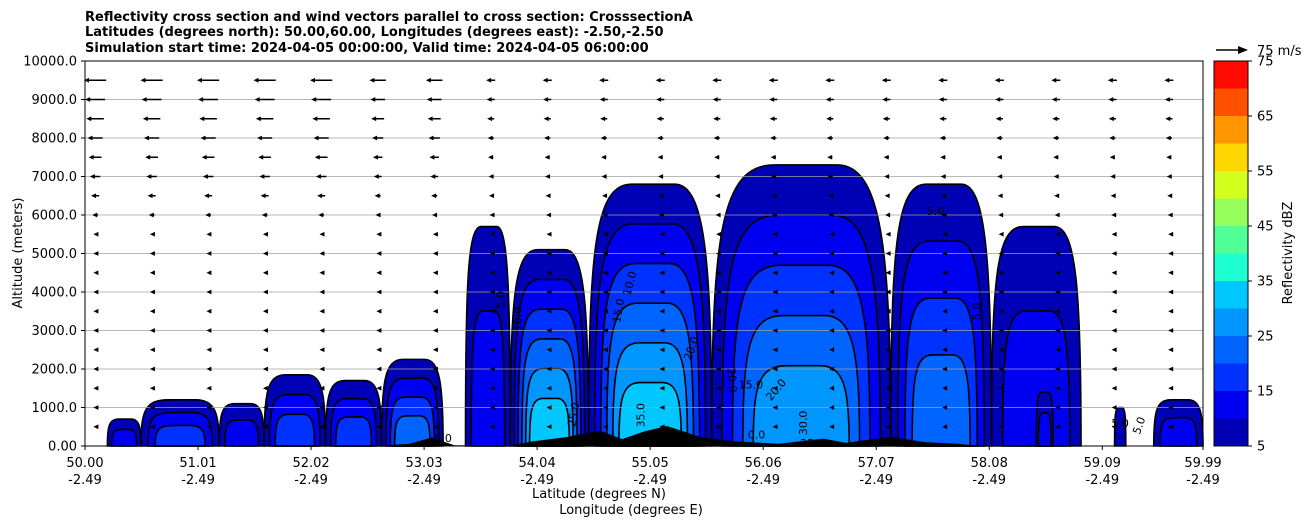 This screenshot has width=1304, height=526. Describe the element at coordinates (1243, 255) in the screenshot. I see `colorbar: 5 15 25 35 45 55 65 75` at that location.